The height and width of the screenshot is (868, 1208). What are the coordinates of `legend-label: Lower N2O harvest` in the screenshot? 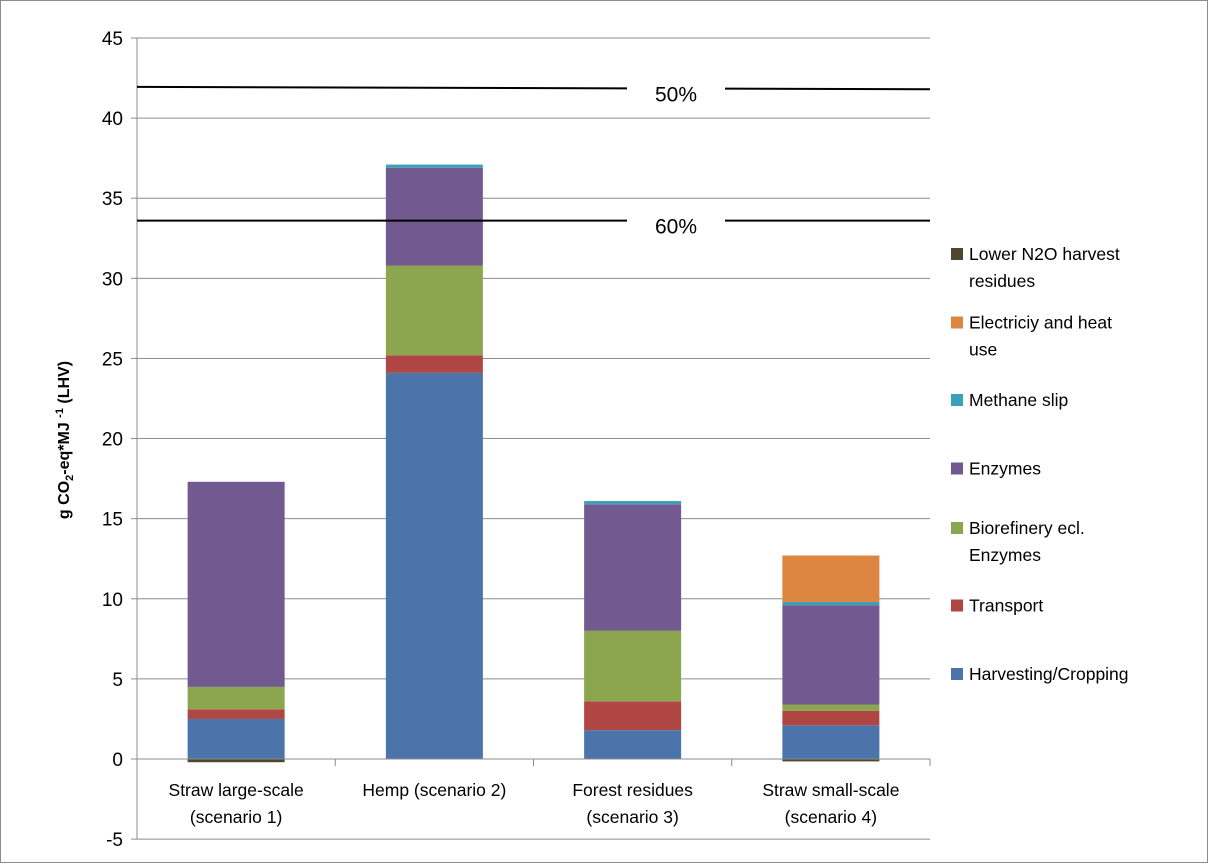 It's located at (1044, 254).